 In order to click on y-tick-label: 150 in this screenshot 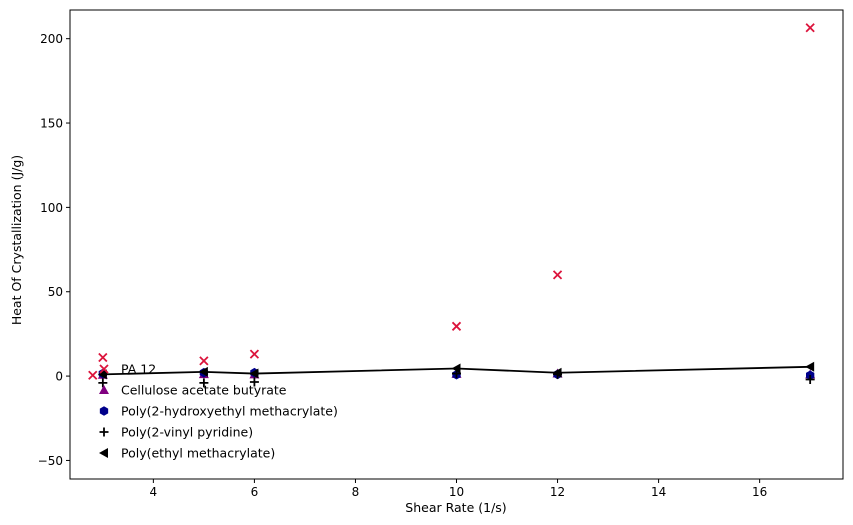, I will do `click(51, 124)`.